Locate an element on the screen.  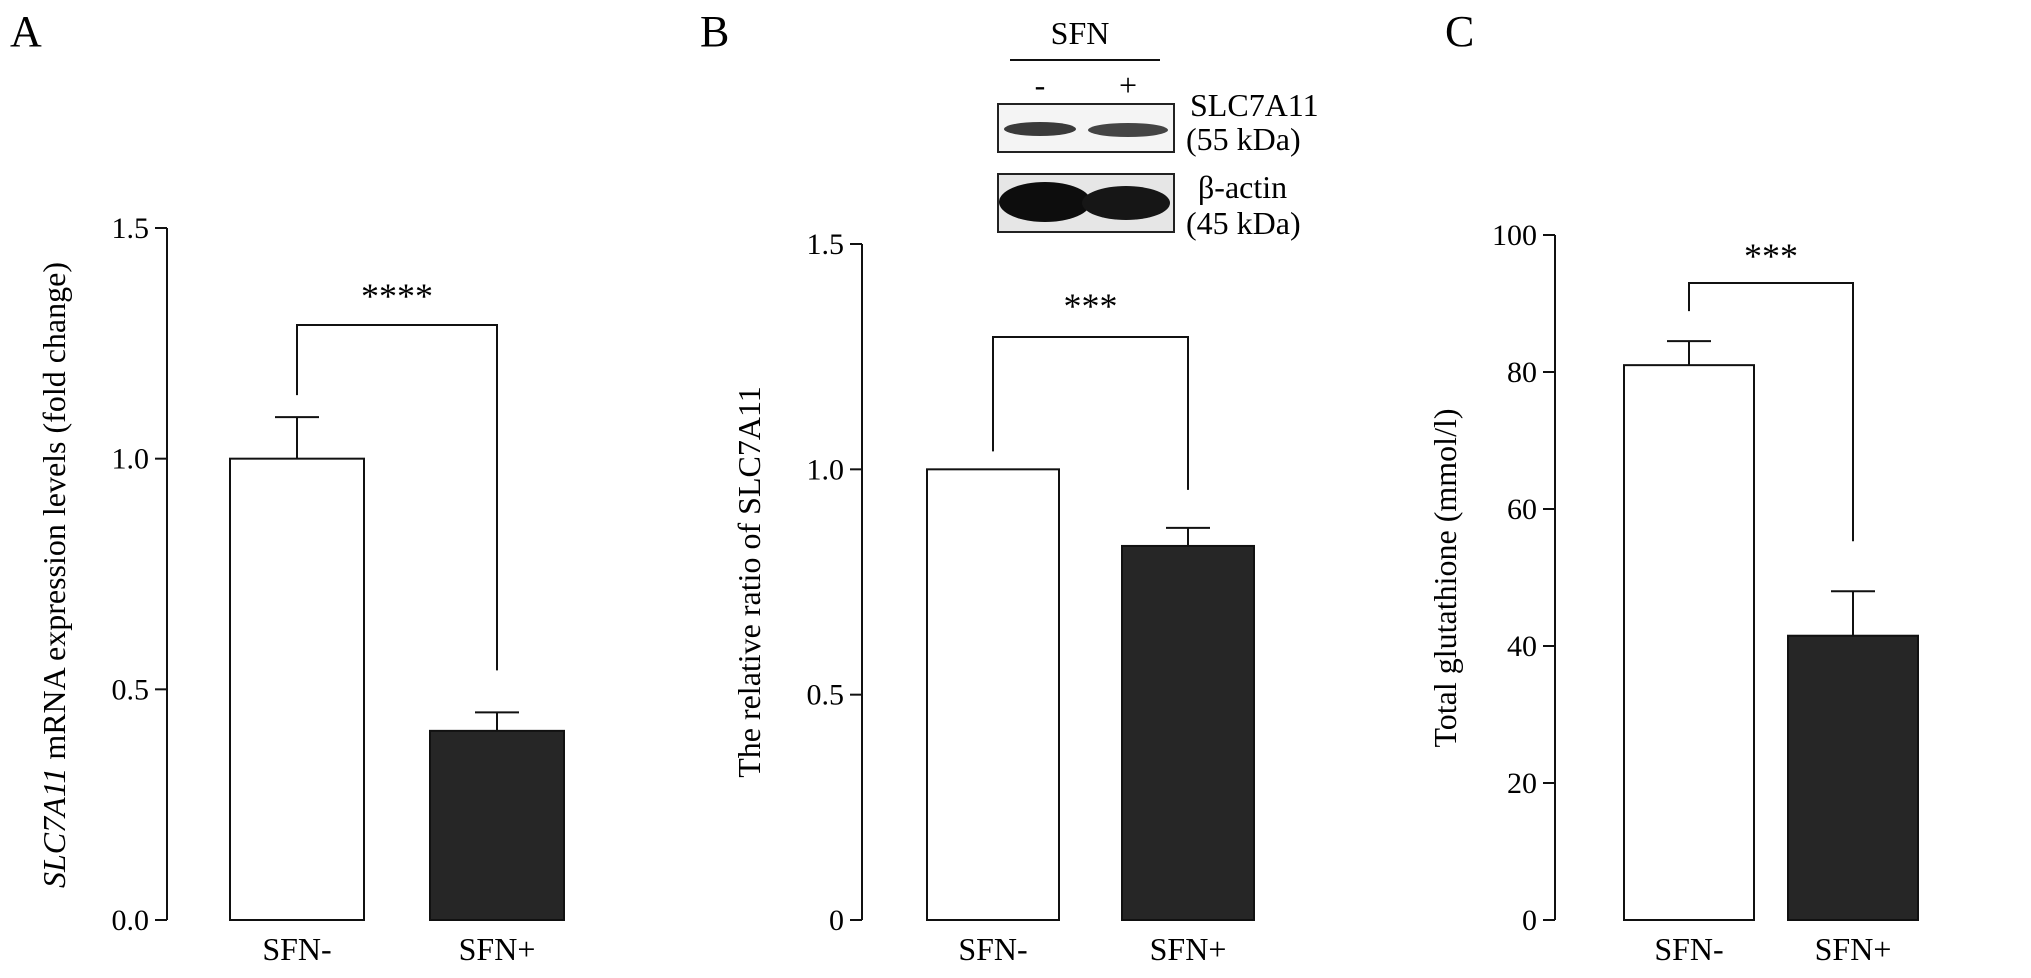
panel-b-ytick-label: 1.0 is located at coordinates (826, 469).